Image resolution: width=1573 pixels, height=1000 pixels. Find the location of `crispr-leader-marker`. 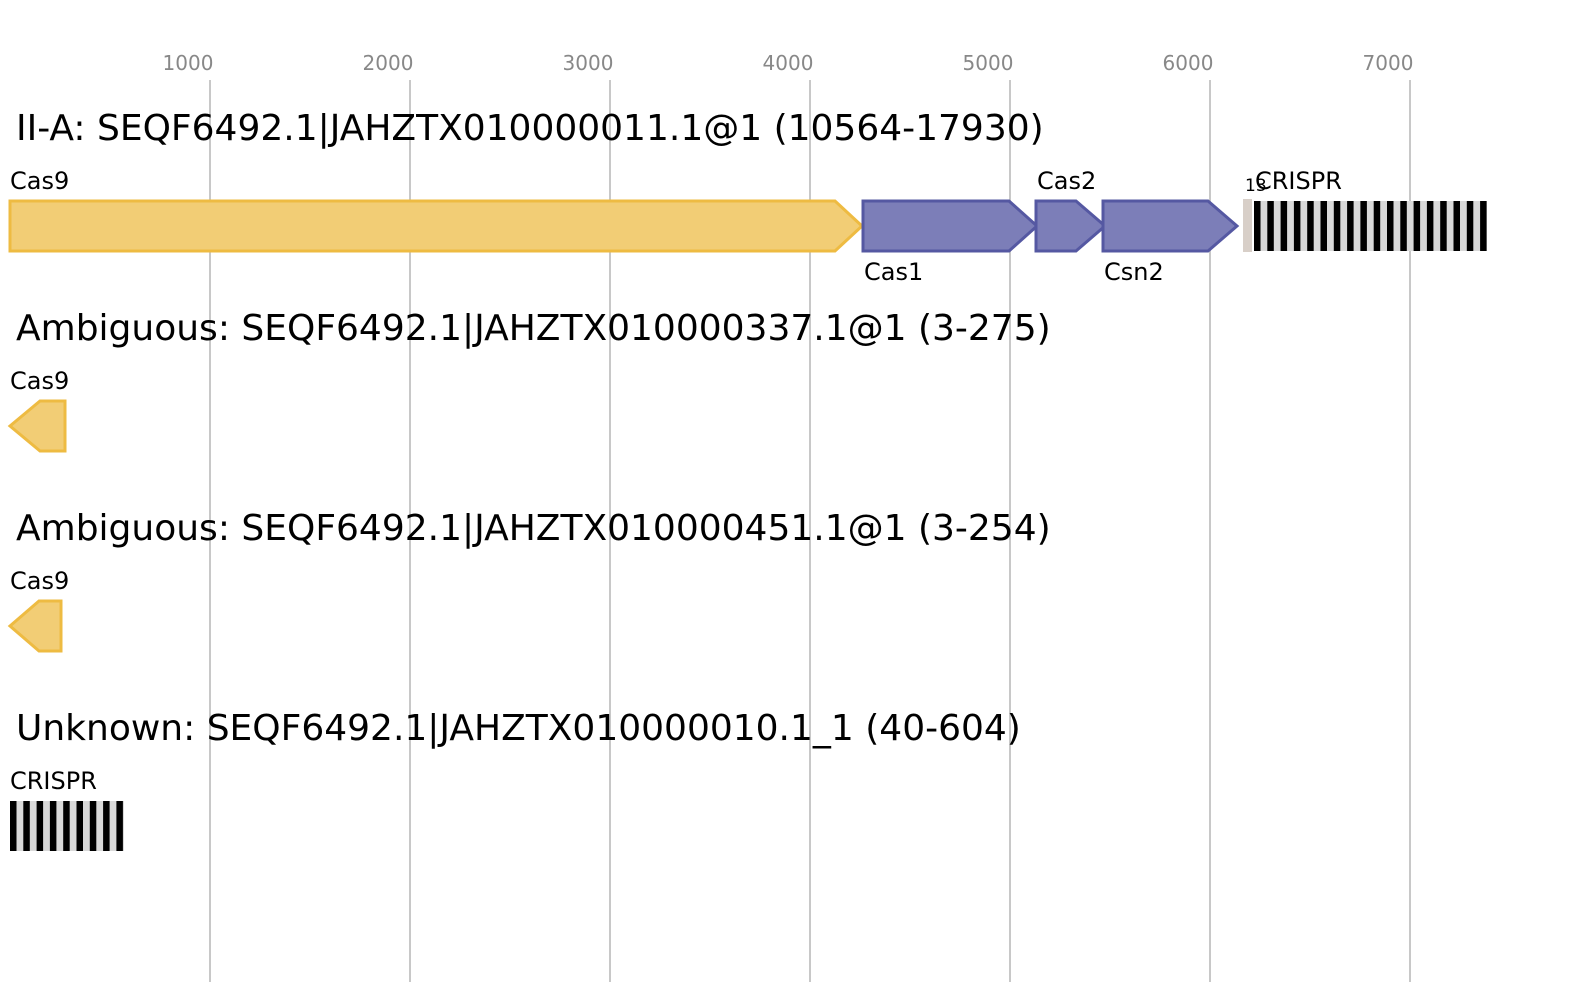

crispr-leader-marker is located at coordinates (1247, 225).